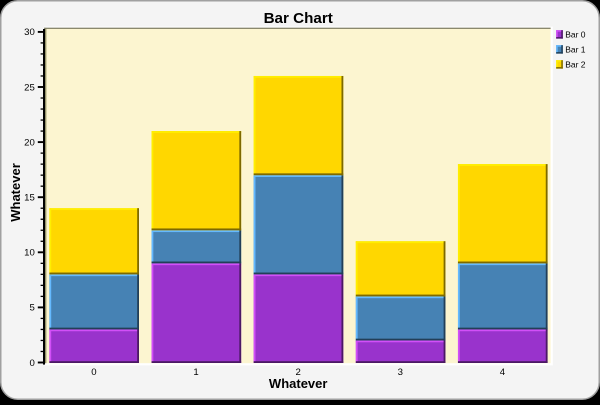  I want to click on svg-text: 1, so click(195, 372).